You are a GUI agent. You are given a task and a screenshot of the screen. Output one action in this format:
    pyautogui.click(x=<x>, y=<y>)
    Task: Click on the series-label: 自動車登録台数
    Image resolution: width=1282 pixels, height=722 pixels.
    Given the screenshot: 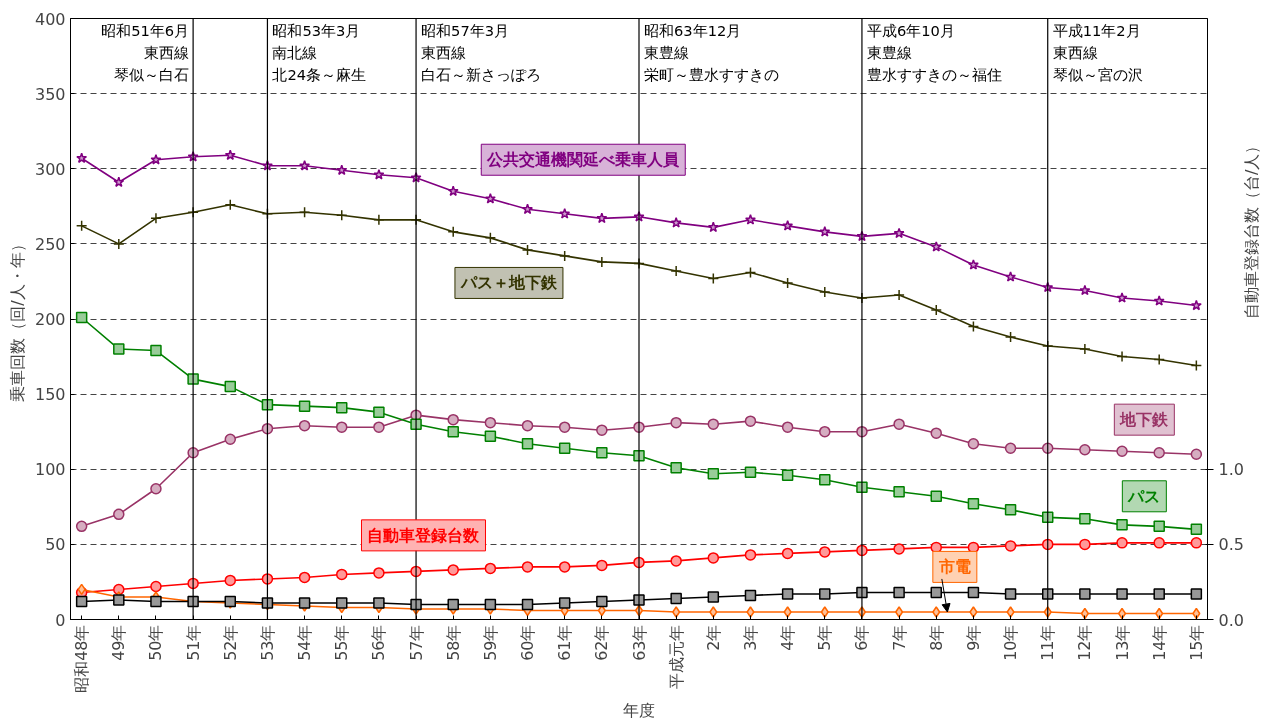 What is the action you would take?
    pyautogui.click(x=424, y=535)
    